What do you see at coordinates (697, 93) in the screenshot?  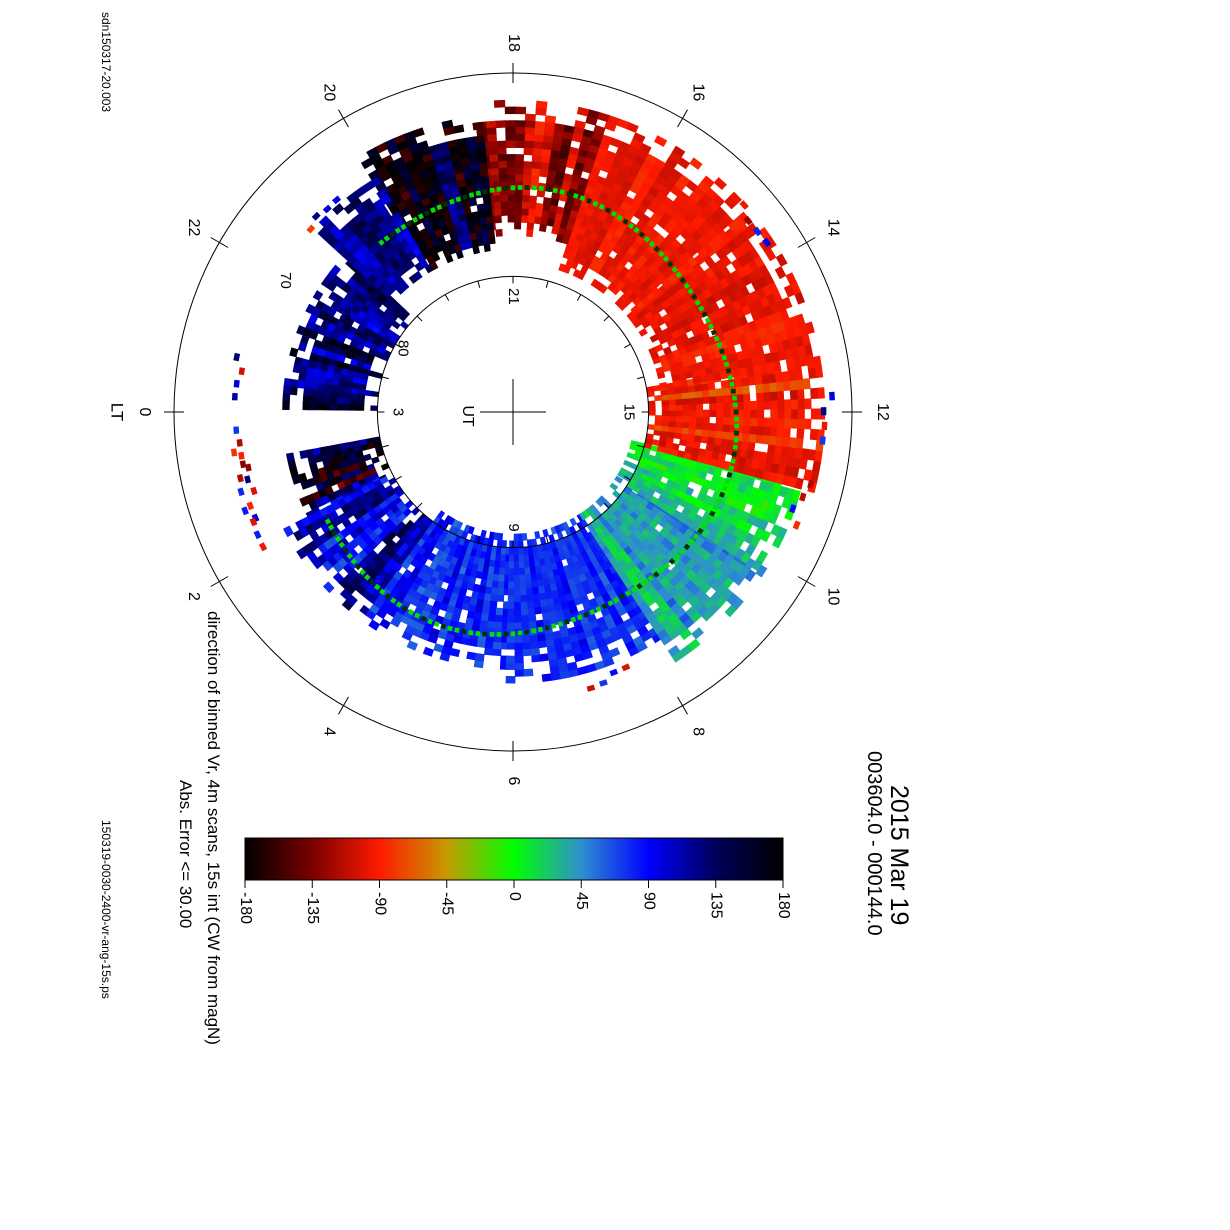 I see `lt-tick-label: 16` at bounding box center [697, 93].